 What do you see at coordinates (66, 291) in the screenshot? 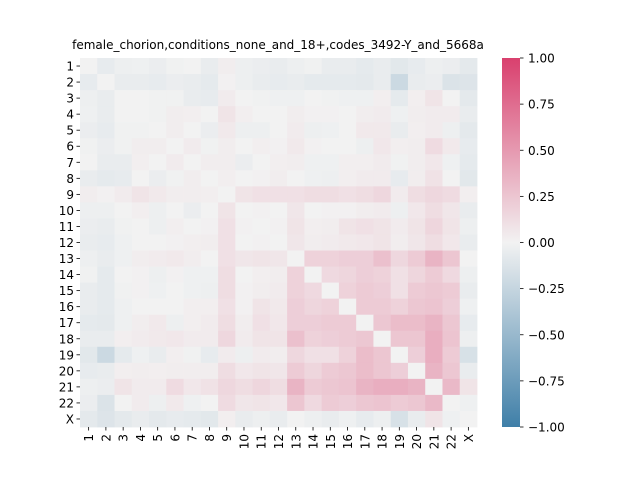
I see `row-tick-label: 15` at bounding box center [66, 291].